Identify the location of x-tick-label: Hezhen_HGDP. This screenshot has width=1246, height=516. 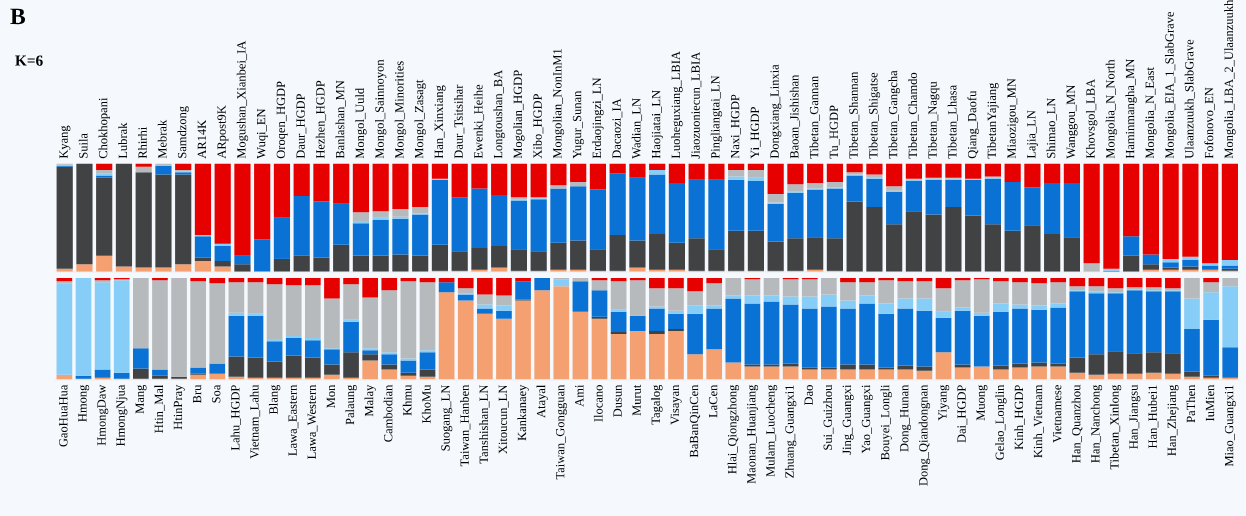
(321, 119).